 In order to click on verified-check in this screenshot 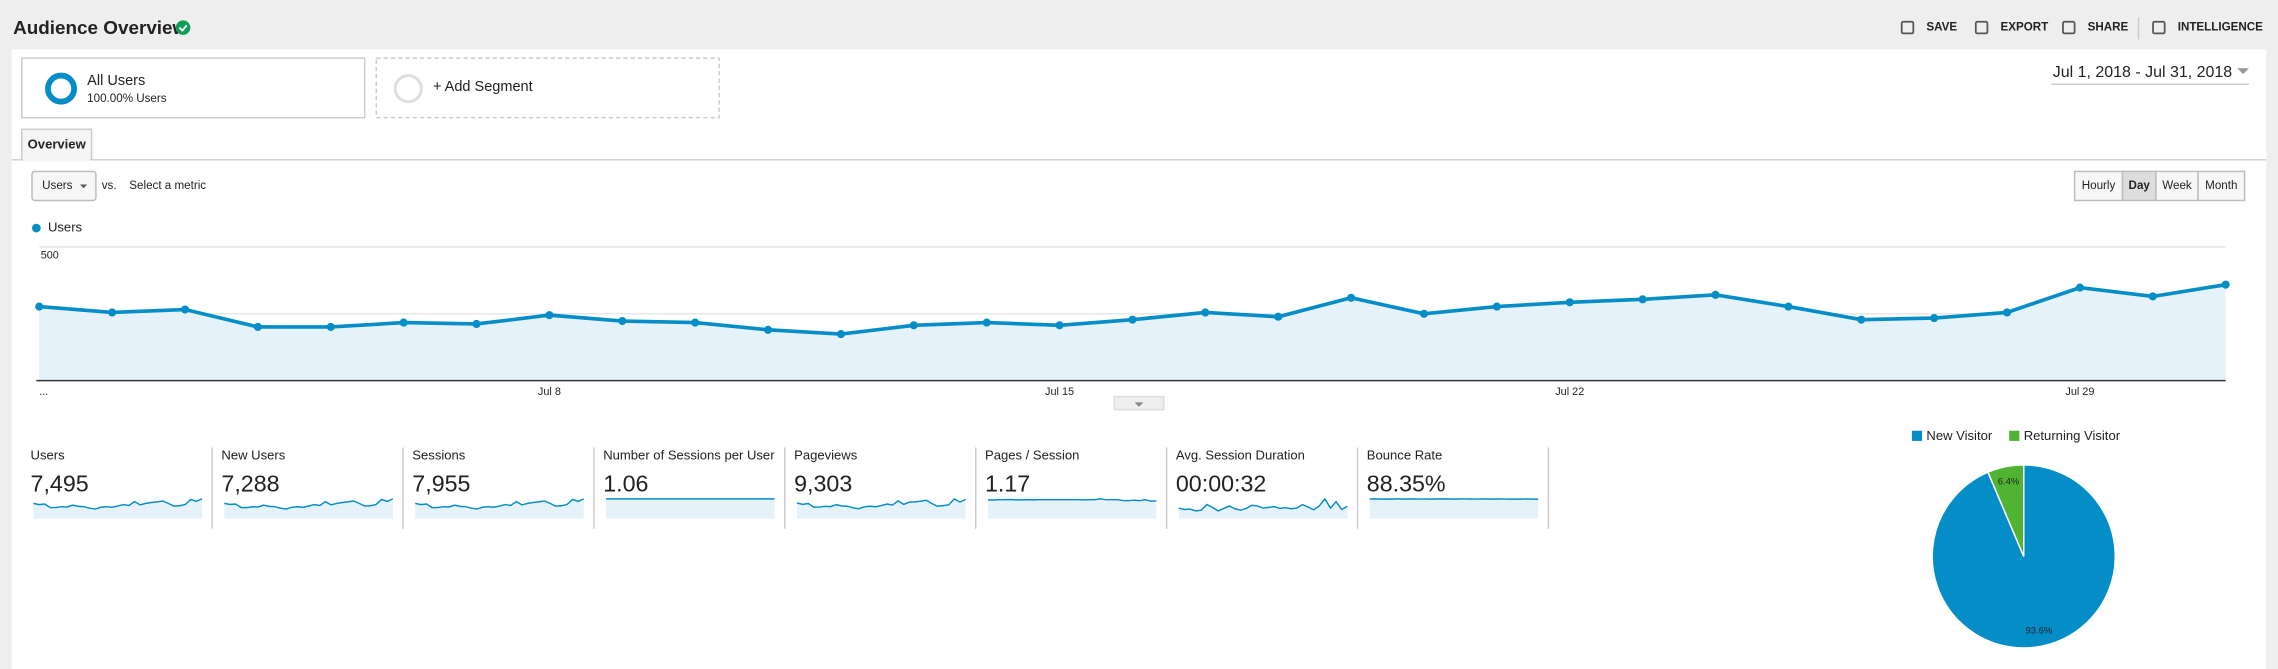, I will do `click(183, 28)`.